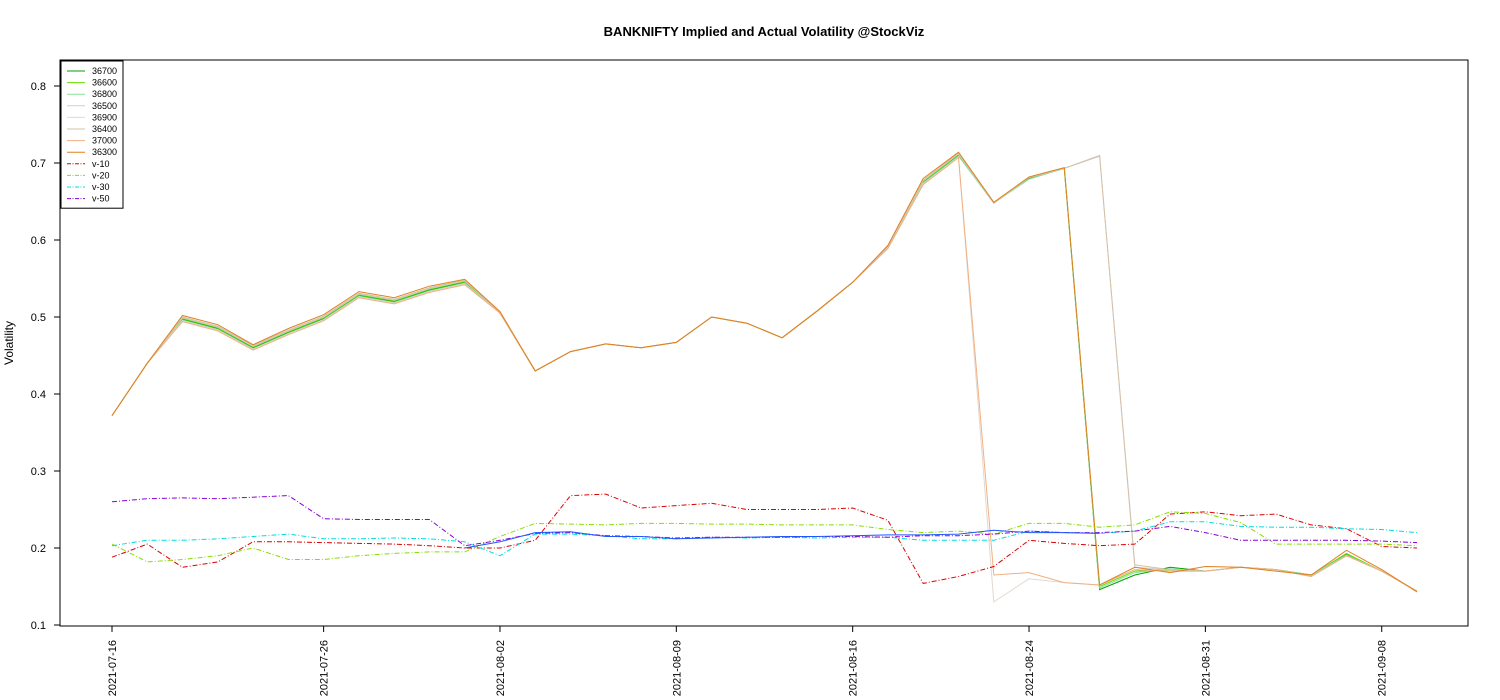 This screenshot has width=1500, height=700. Describe the element at coordinates (113, 668) in the screenshot. I see `x-tick-label: 2021-07-16` at that location.